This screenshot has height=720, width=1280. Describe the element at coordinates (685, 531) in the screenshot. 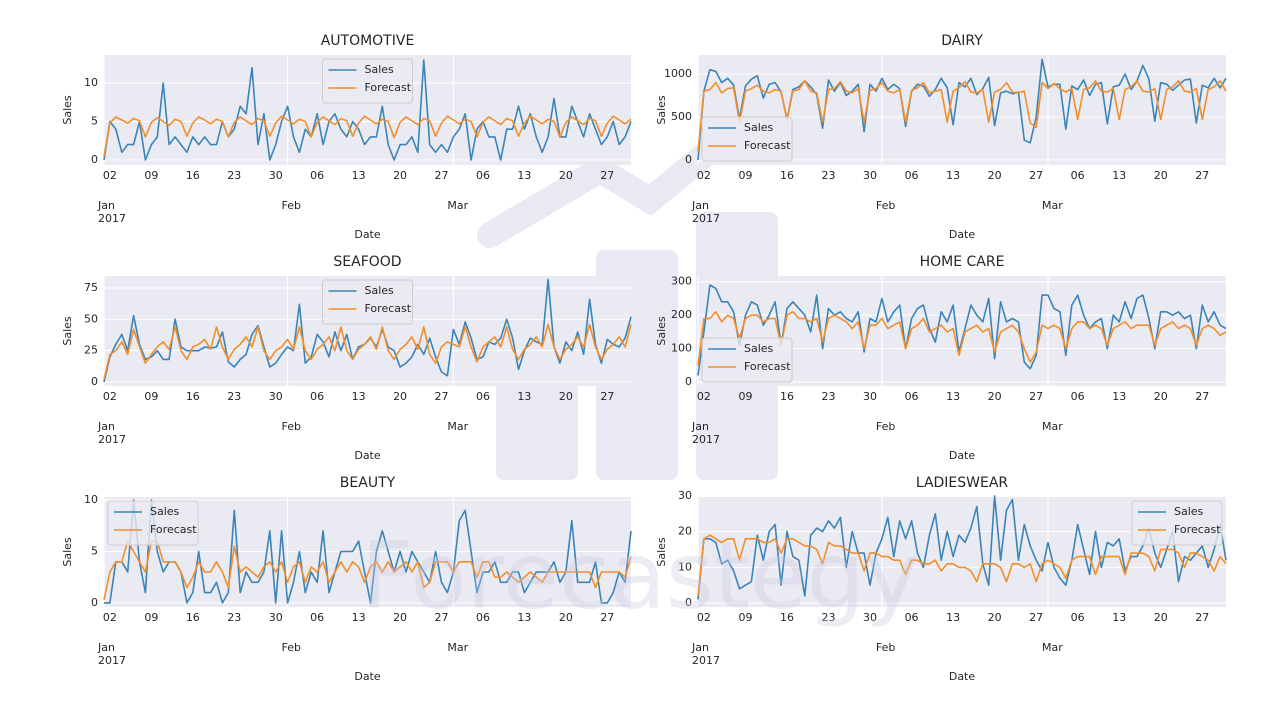

I see `y-tick-label: 20` at that location.